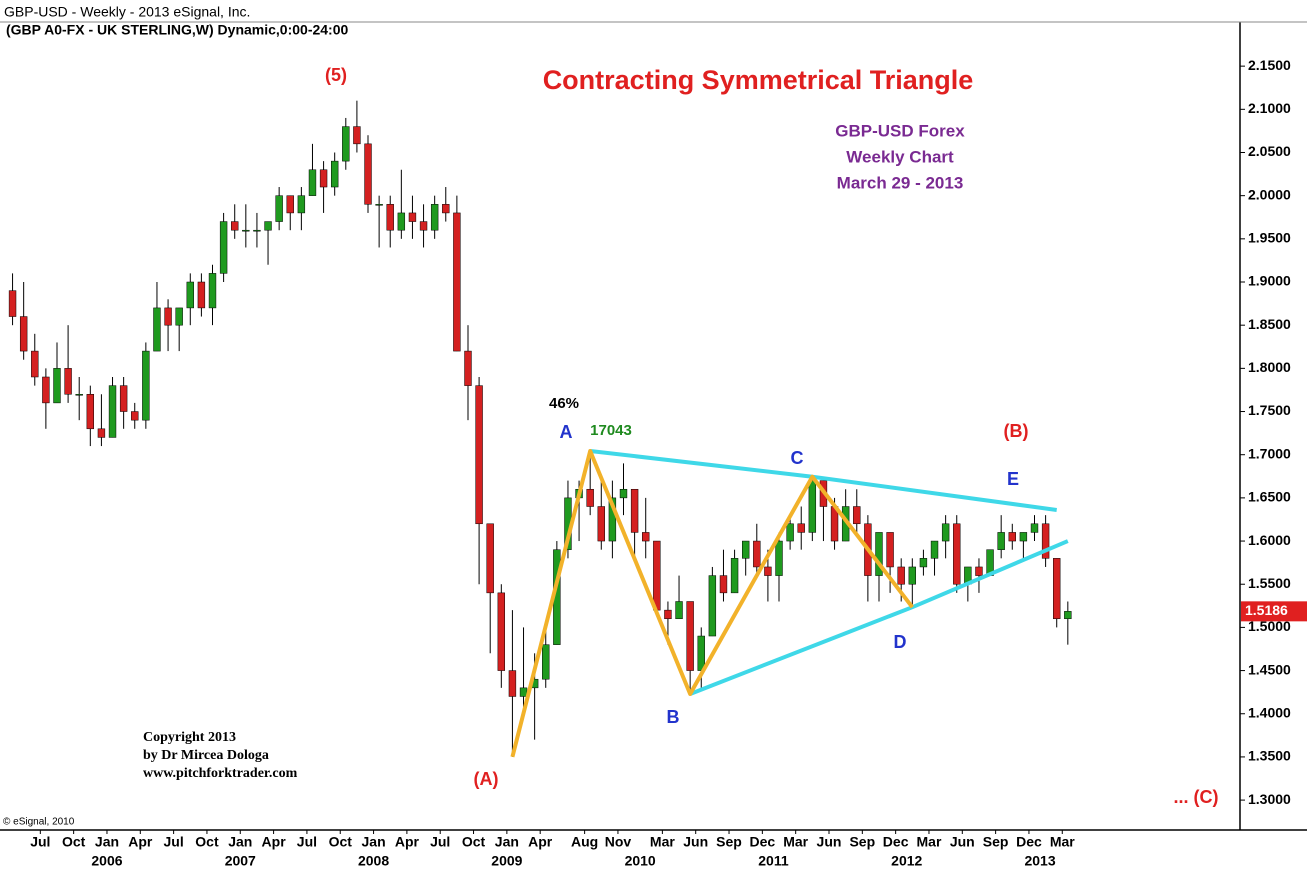 Image resolution: width=1307 pixels, height=870 pixels. Describe the element at coordinates (39, 822) in the screenshot. I see `source: © eSignal, 2010` at that location.